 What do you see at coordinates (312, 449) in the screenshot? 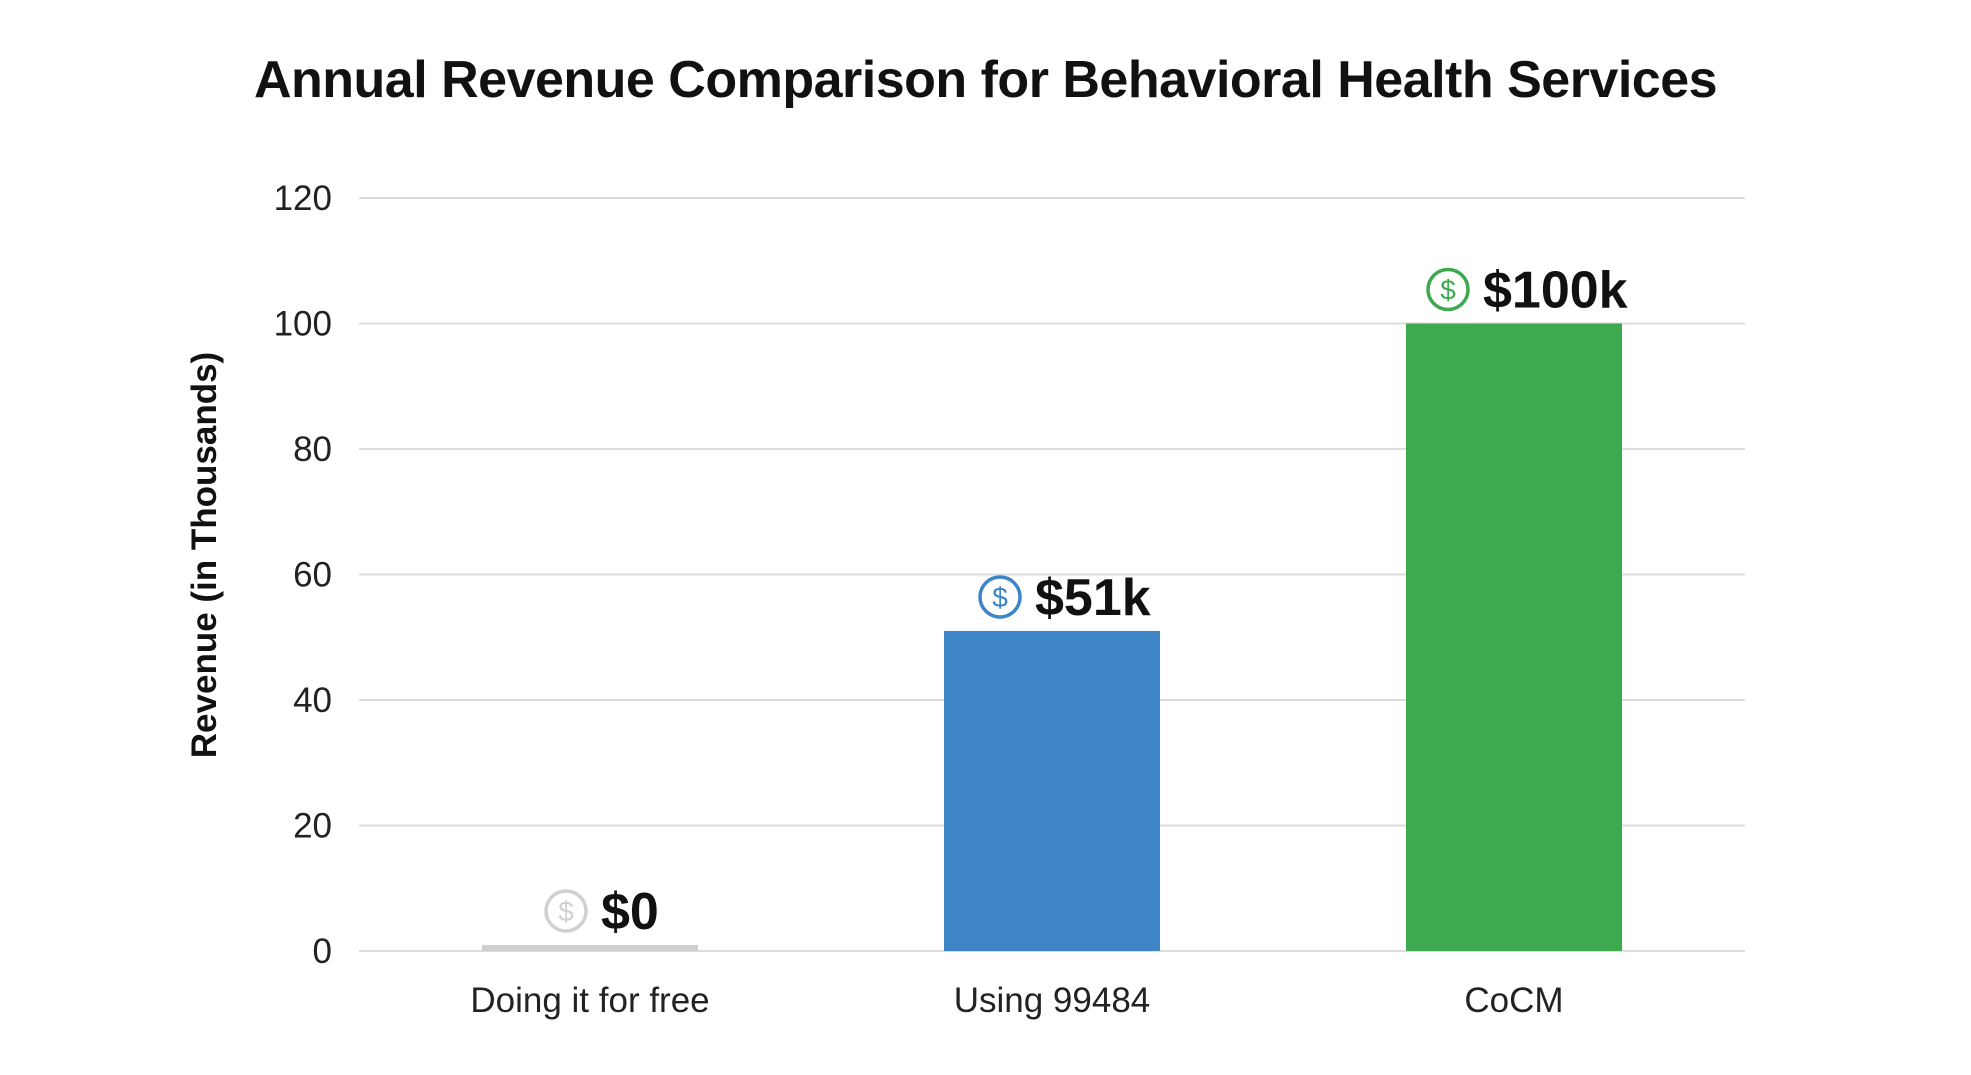
I see `y-tick-label: 80` at bounding box center [312, 449].